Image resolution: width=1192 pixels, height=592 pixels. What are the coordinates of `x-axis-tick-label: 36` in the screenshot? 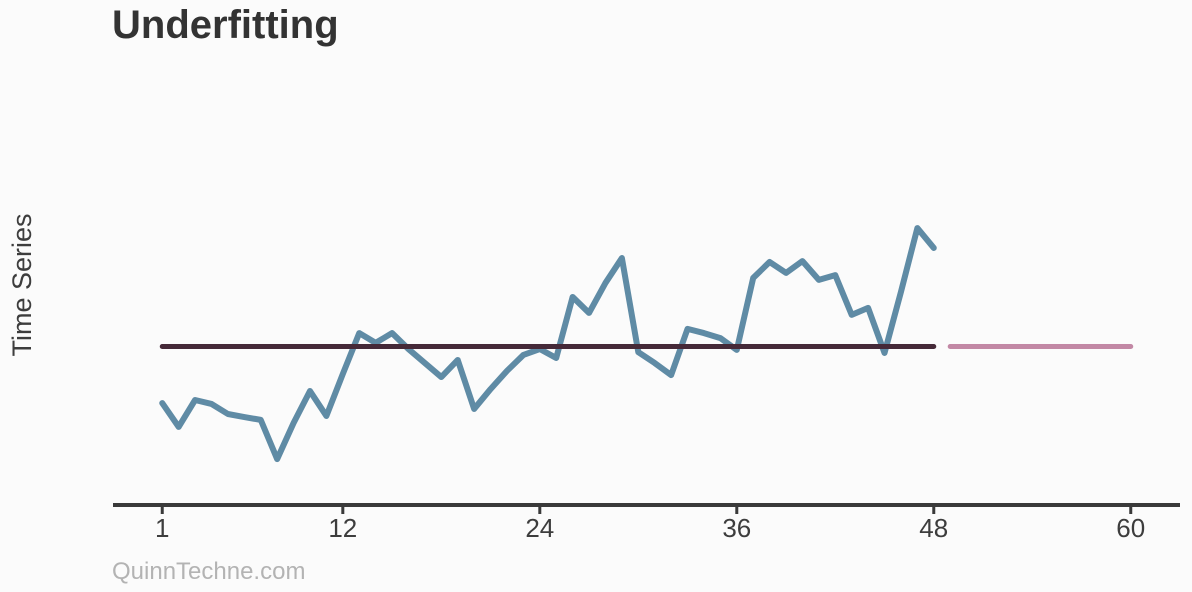 It's located at (736, 528).